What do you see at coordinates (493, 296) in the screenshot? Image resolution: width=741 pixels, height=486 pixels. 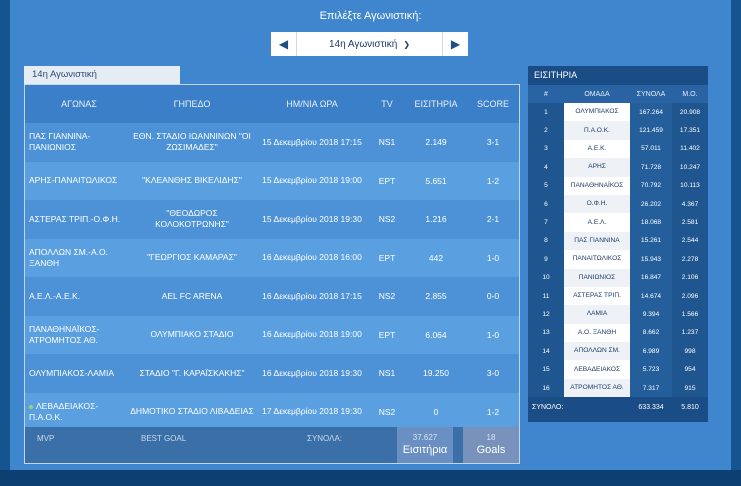 I see `score-cell: 0-0` at bounding box center [493, 296].